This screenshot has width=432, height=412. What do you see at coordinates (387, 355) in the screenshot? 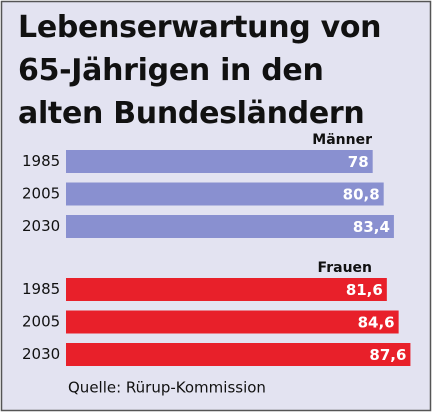
I see `value-label: 87,6` at bounding box center [387, 355].